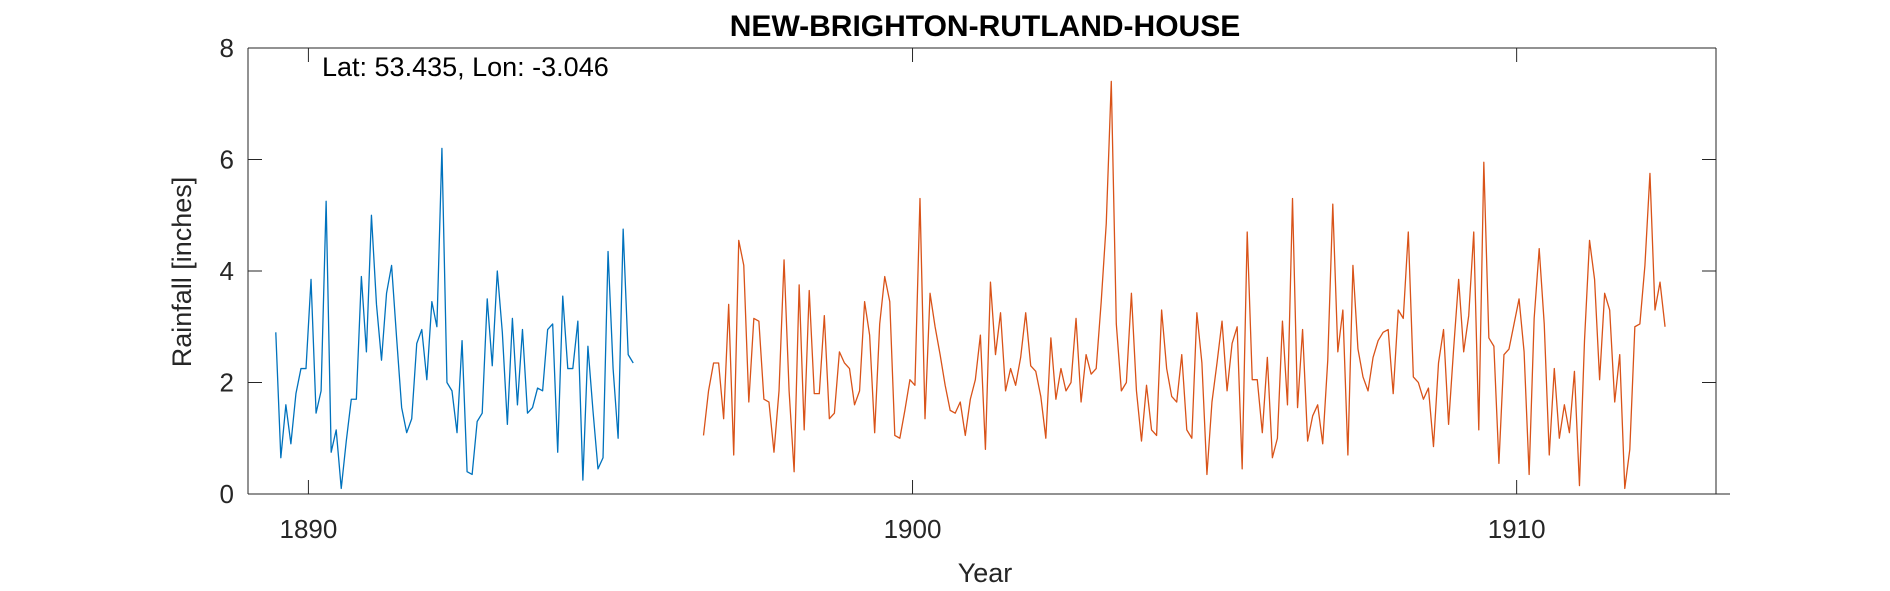 This screenshot has height=591, width=1890. Describe the element at coordinates (985, 573) in the screenshot. I see `x-axis-label: Year` at that location.